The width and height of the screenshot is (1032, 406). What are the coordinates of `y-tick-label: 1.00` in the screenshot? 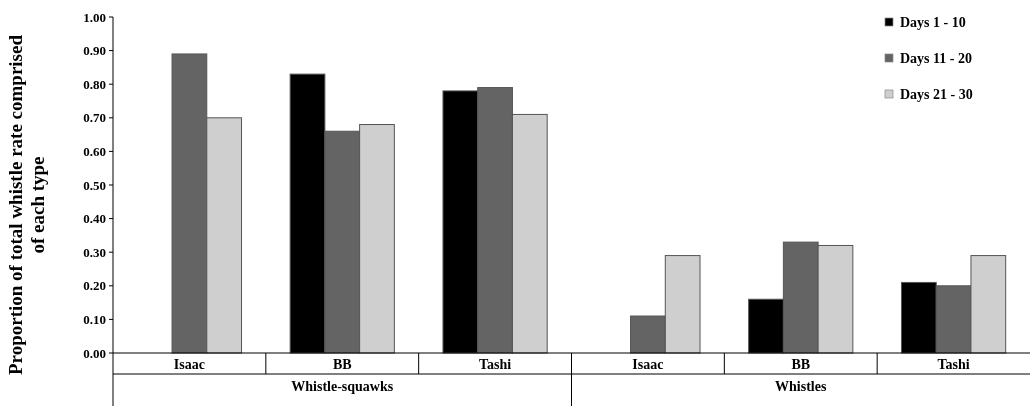 It's located at (94, 17).